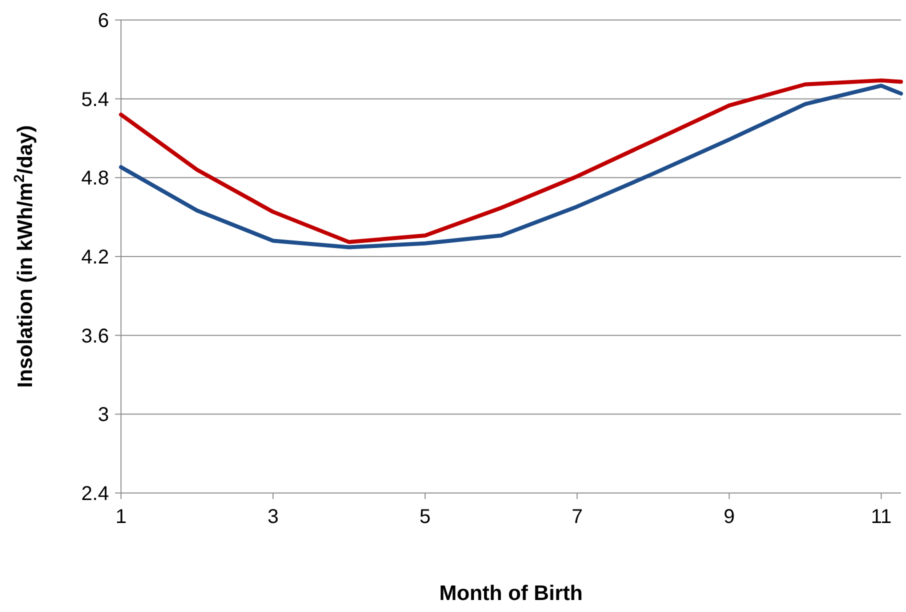 Image resolution: width=906 pixels, height=612 pixels. What do you see at coordinates (103, 21) in the screenshot?
I see `y-tick-label: 6` at bounding box center [103, 21].